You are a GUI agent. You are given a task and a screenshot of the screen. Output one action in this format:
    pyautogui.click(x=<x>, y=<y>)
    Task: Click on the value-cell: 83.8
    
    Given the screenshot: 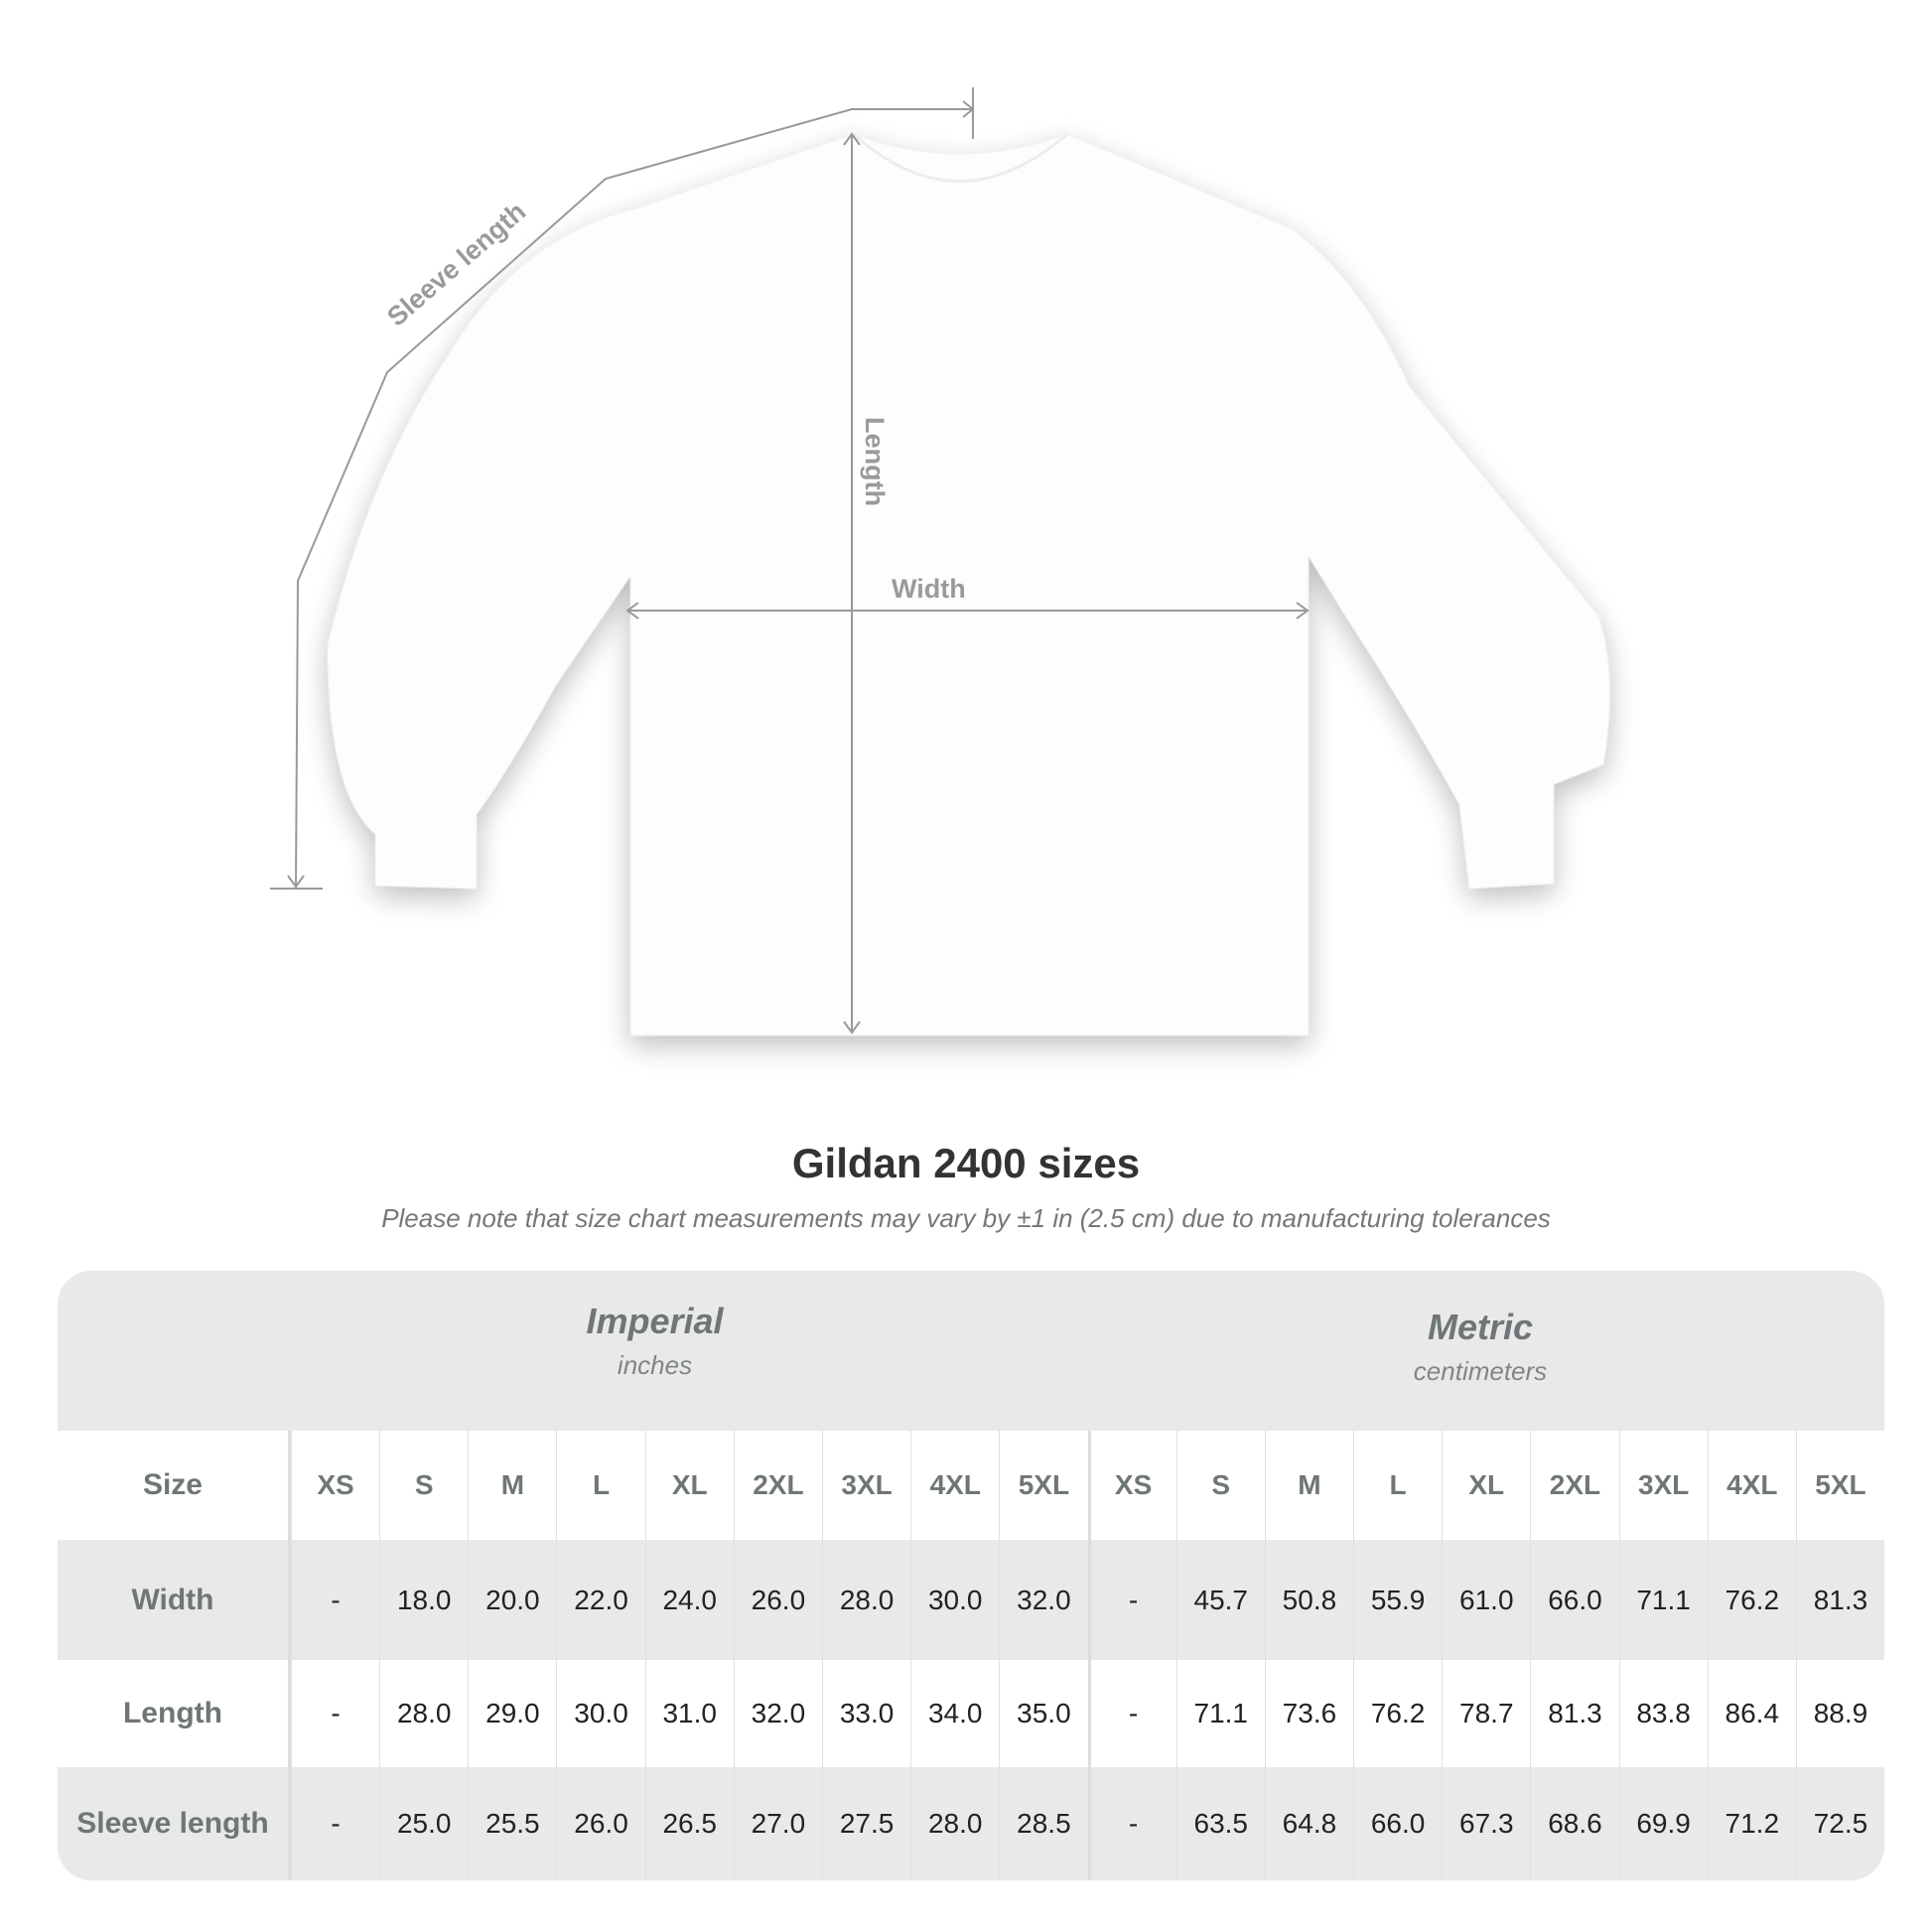 What is the action you would take?
    pyautogui.click(x=1663, y=1714)
    